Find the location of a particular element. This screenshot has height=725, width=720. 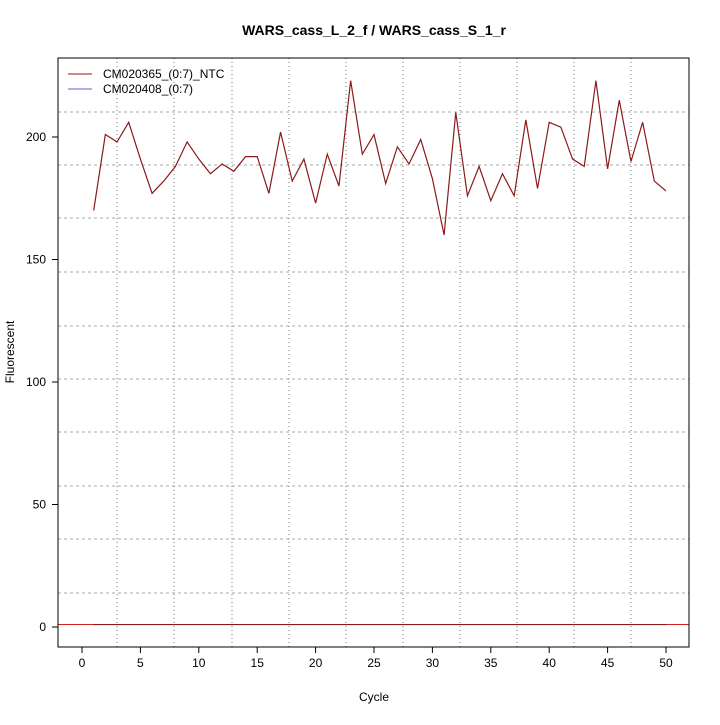

legend: CM020365_(0:7)_NTC CM020408_(0:7) is located at coordinates (146, 81).